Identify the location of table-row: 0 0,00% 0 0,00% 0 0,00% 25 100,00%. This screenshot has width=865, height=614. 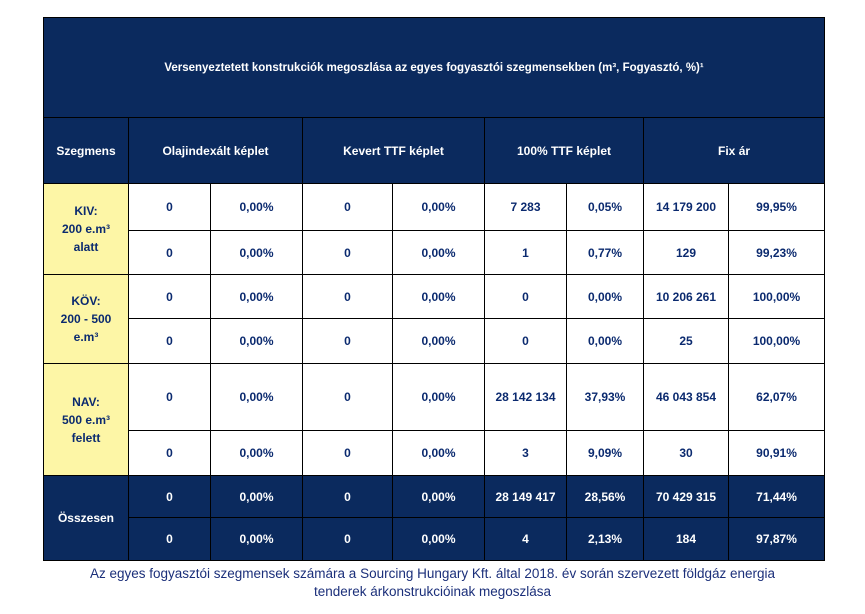
(435, 341).